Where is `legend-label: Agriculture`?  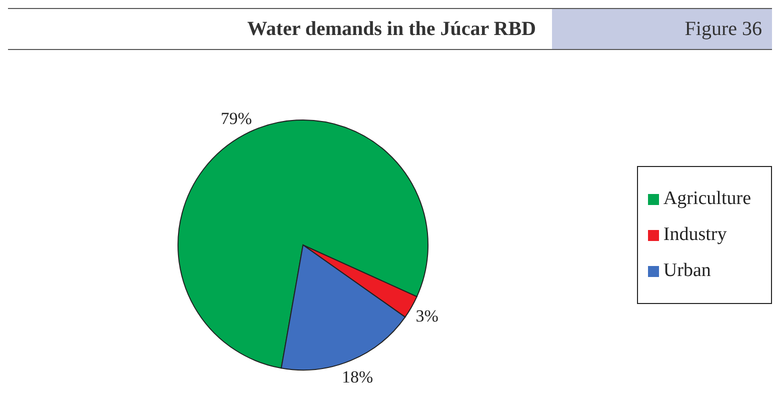
legend-label: Agriculture is located at coordinates (707, 198).